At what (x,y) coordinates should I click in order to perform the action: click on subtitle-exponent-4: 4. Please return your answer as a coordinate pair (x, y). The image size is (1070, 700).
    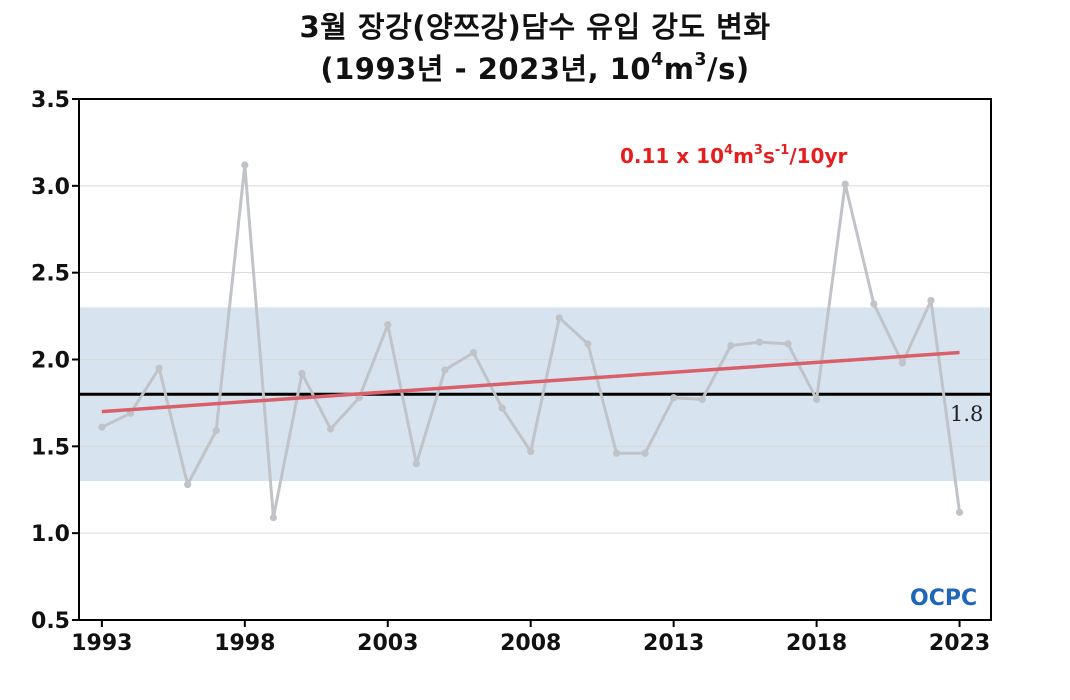
    Looking at the image, I should click on (657, 60).